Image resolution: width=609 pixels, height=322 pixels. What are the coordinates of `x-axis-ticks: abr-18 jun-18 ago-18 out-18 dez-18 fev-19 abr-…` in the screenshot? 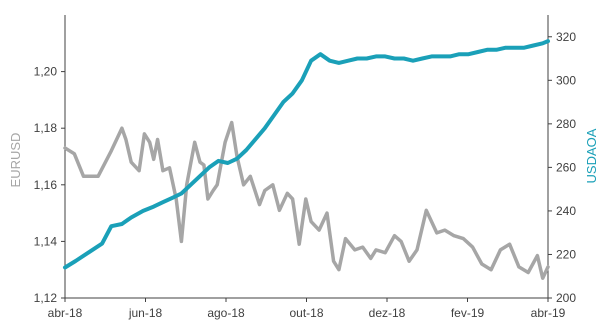 It's located at (307, 309).